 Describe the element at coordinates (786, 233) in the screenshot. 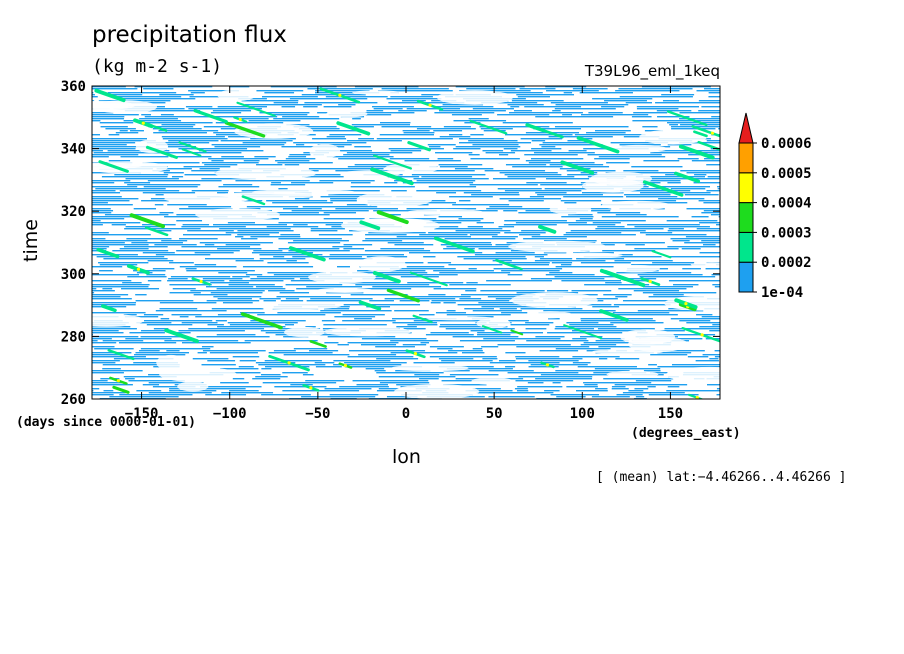

I see `colorbar-label: 0.0003` at that location.